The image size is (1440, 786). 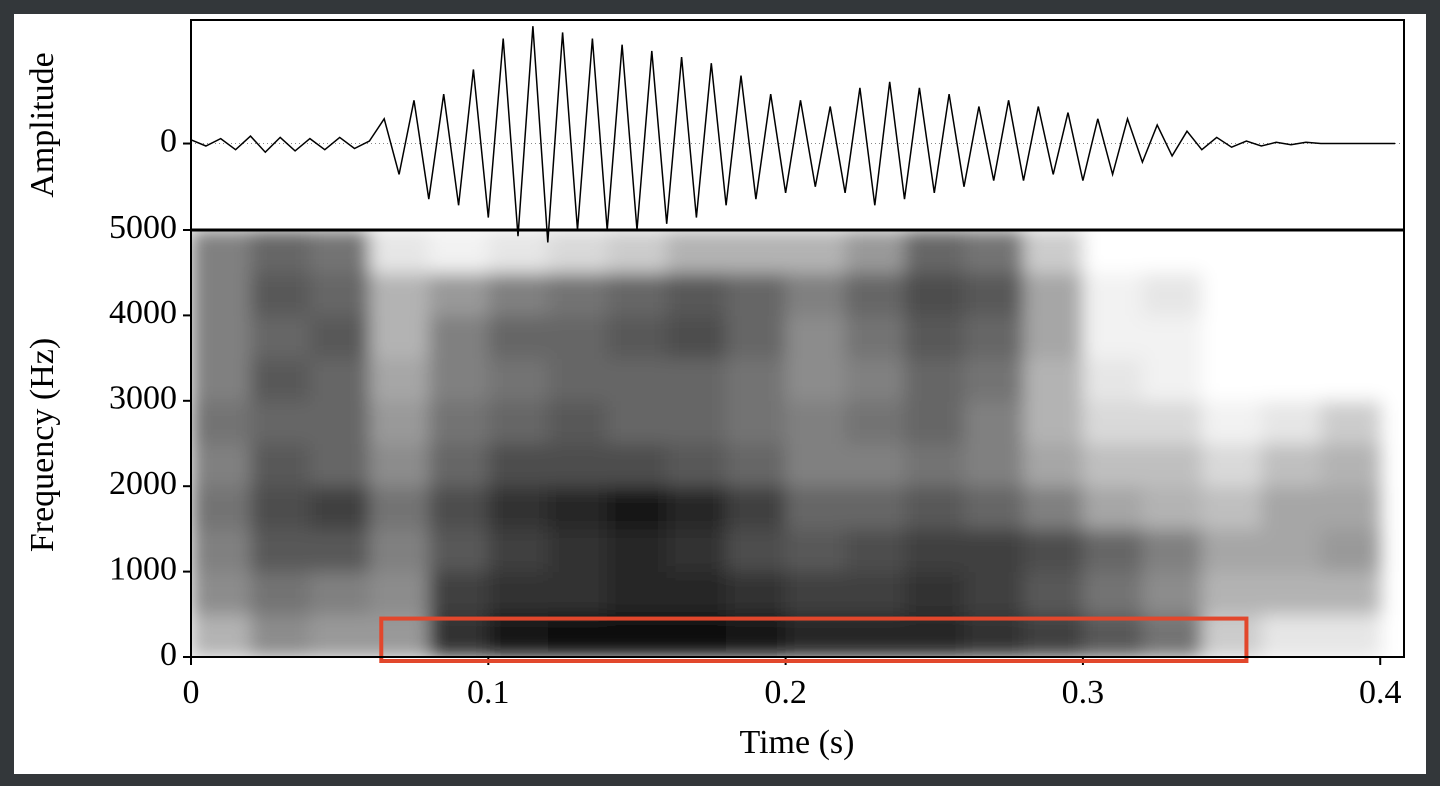 I want to click on y-tick-label: 5000, so click(x=143, y=227).